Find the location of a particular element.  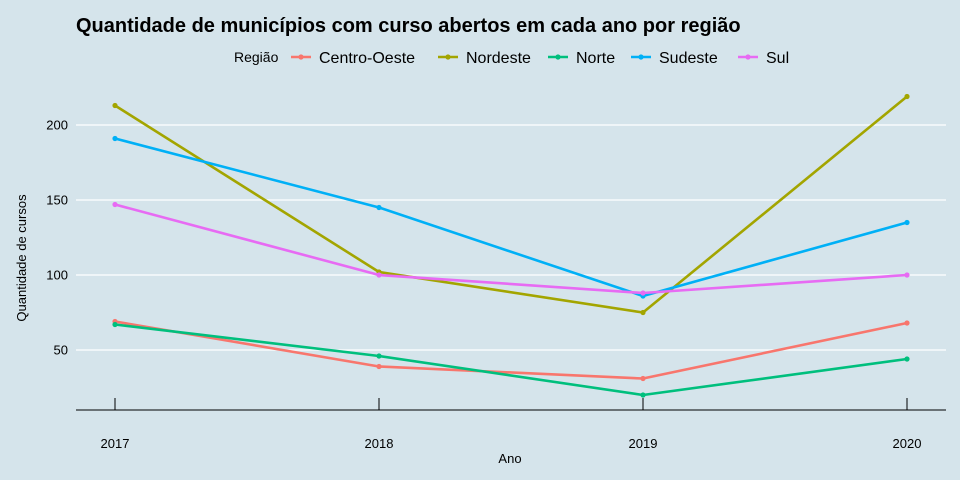

legend-label: Norte is located at coordinates (595, 58).